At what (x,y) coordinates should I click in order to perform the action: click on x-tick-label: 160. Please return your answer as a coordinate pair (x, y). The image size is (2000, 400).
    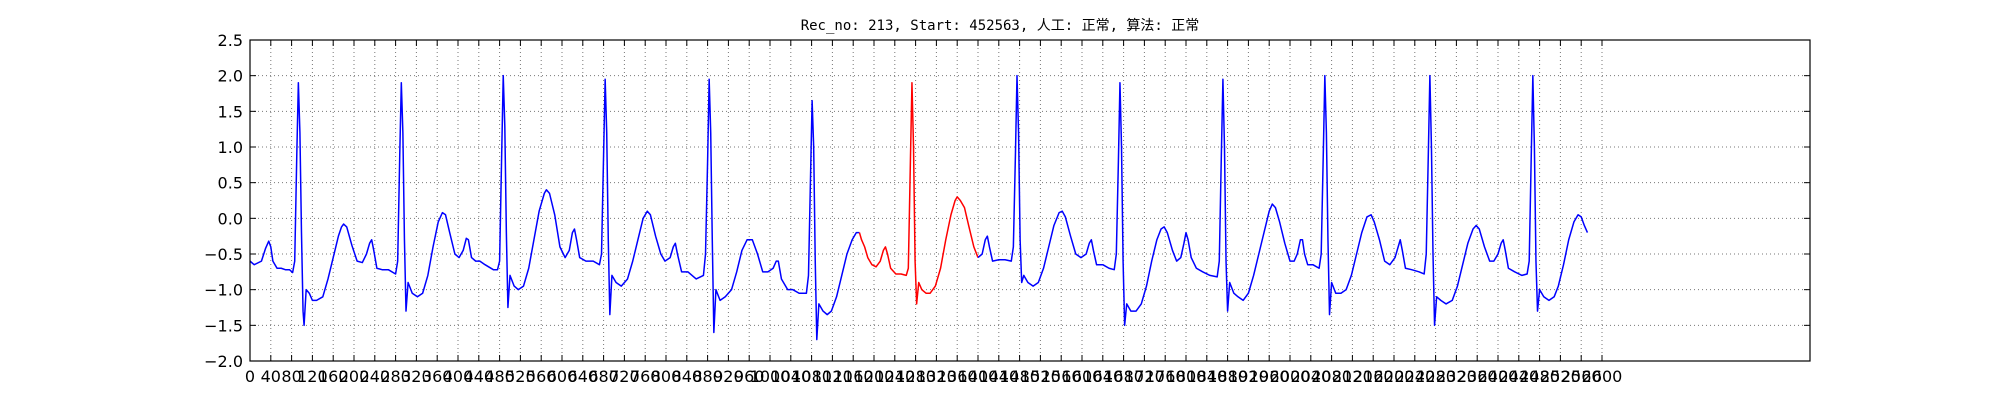
    Looking at the image, I should click on (333, 376).